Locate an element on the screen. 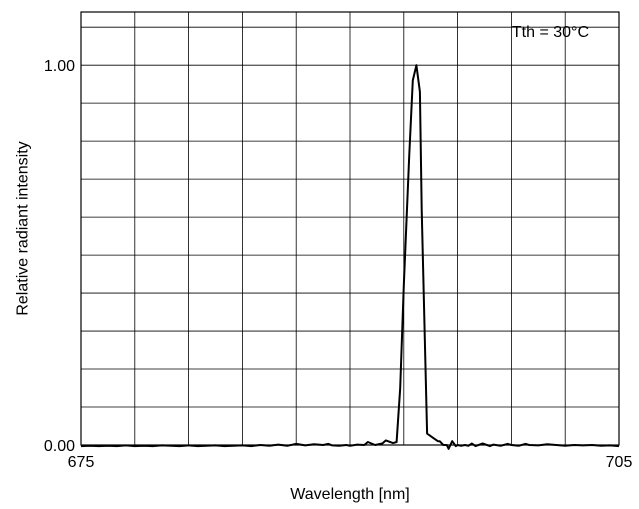 This screenshot has width=639, height=509. x-tick-label: 705 is located at coordinates (619, 462).